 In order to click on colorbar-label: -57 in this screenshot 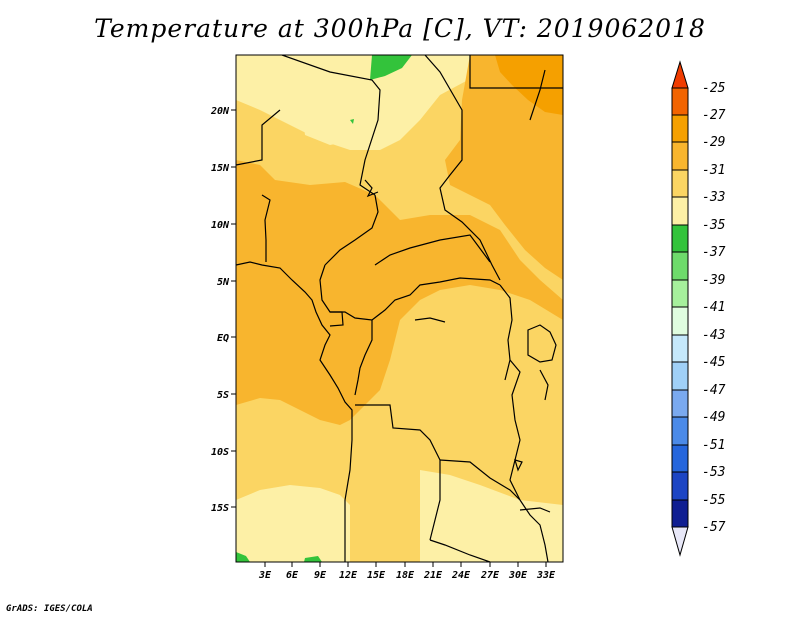, I will do `click(714, 527)`.